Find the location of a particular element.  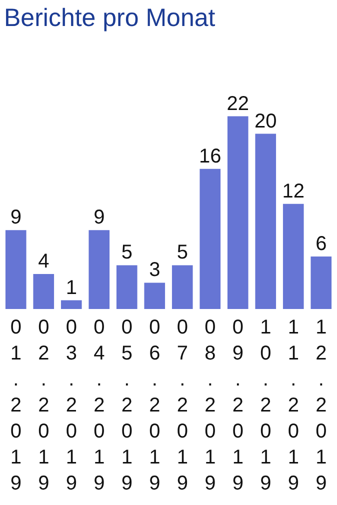

x-tick-label: 06.2019 is located at coordinates (154, 405).